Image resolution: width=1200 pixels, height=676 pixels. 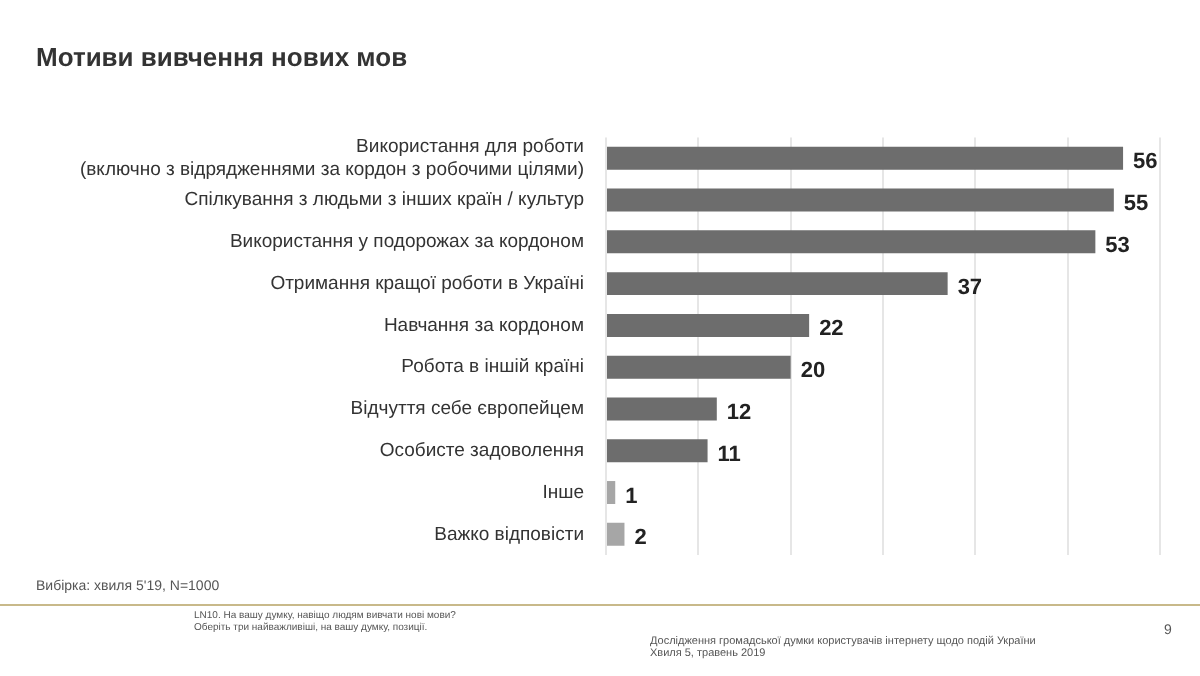 What do you see at coordinates (406, 242) in the screenshot?
I see `y-tick-label: Використання у подорожах за кордоном` at bounding box center [406, 242].